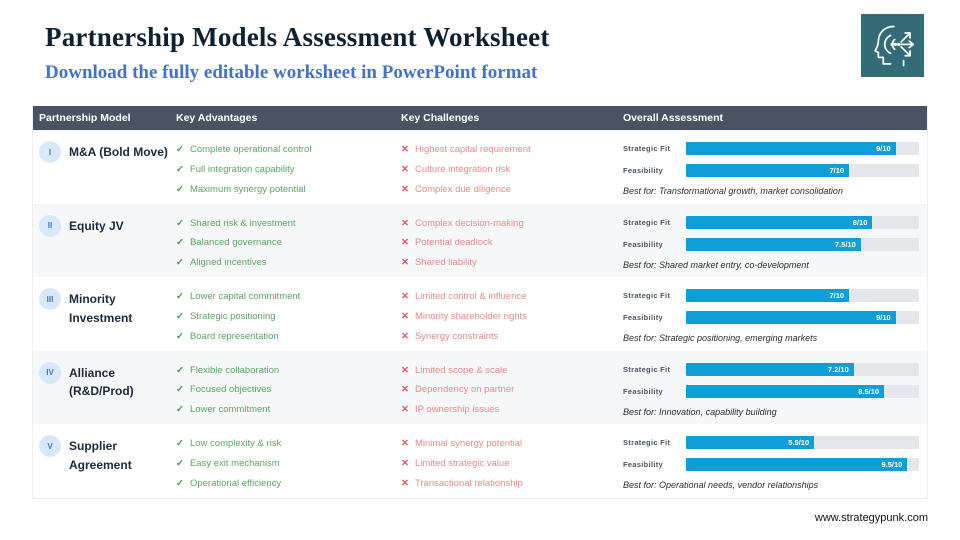 The width and height of the screenshot is (960, 540). What do you see at coordinates (797, 465) in the screenshot?
I see `feasibility-bar-fill: 9.5/10` at bounding box center [797, 465].